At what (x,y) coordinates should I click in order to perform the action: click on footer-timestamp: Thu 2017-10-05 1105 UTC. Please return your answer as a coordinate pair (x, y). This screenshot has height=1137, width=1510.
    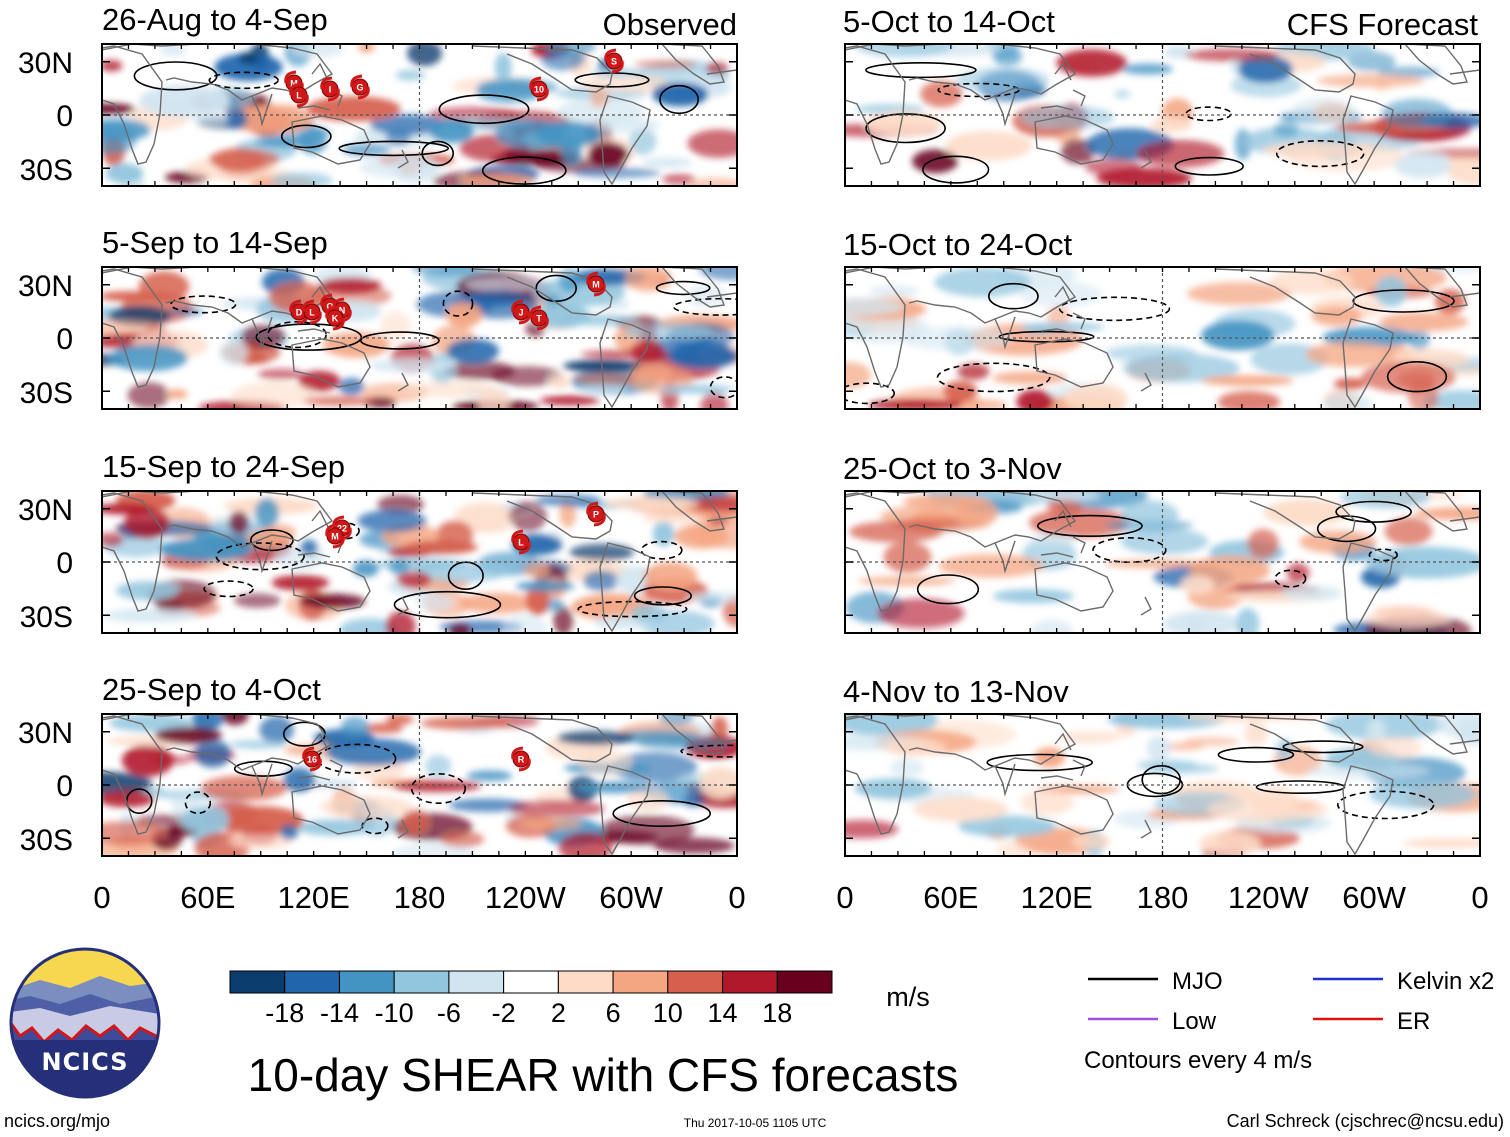
    Looking at the image, I should click on (755, 1123).